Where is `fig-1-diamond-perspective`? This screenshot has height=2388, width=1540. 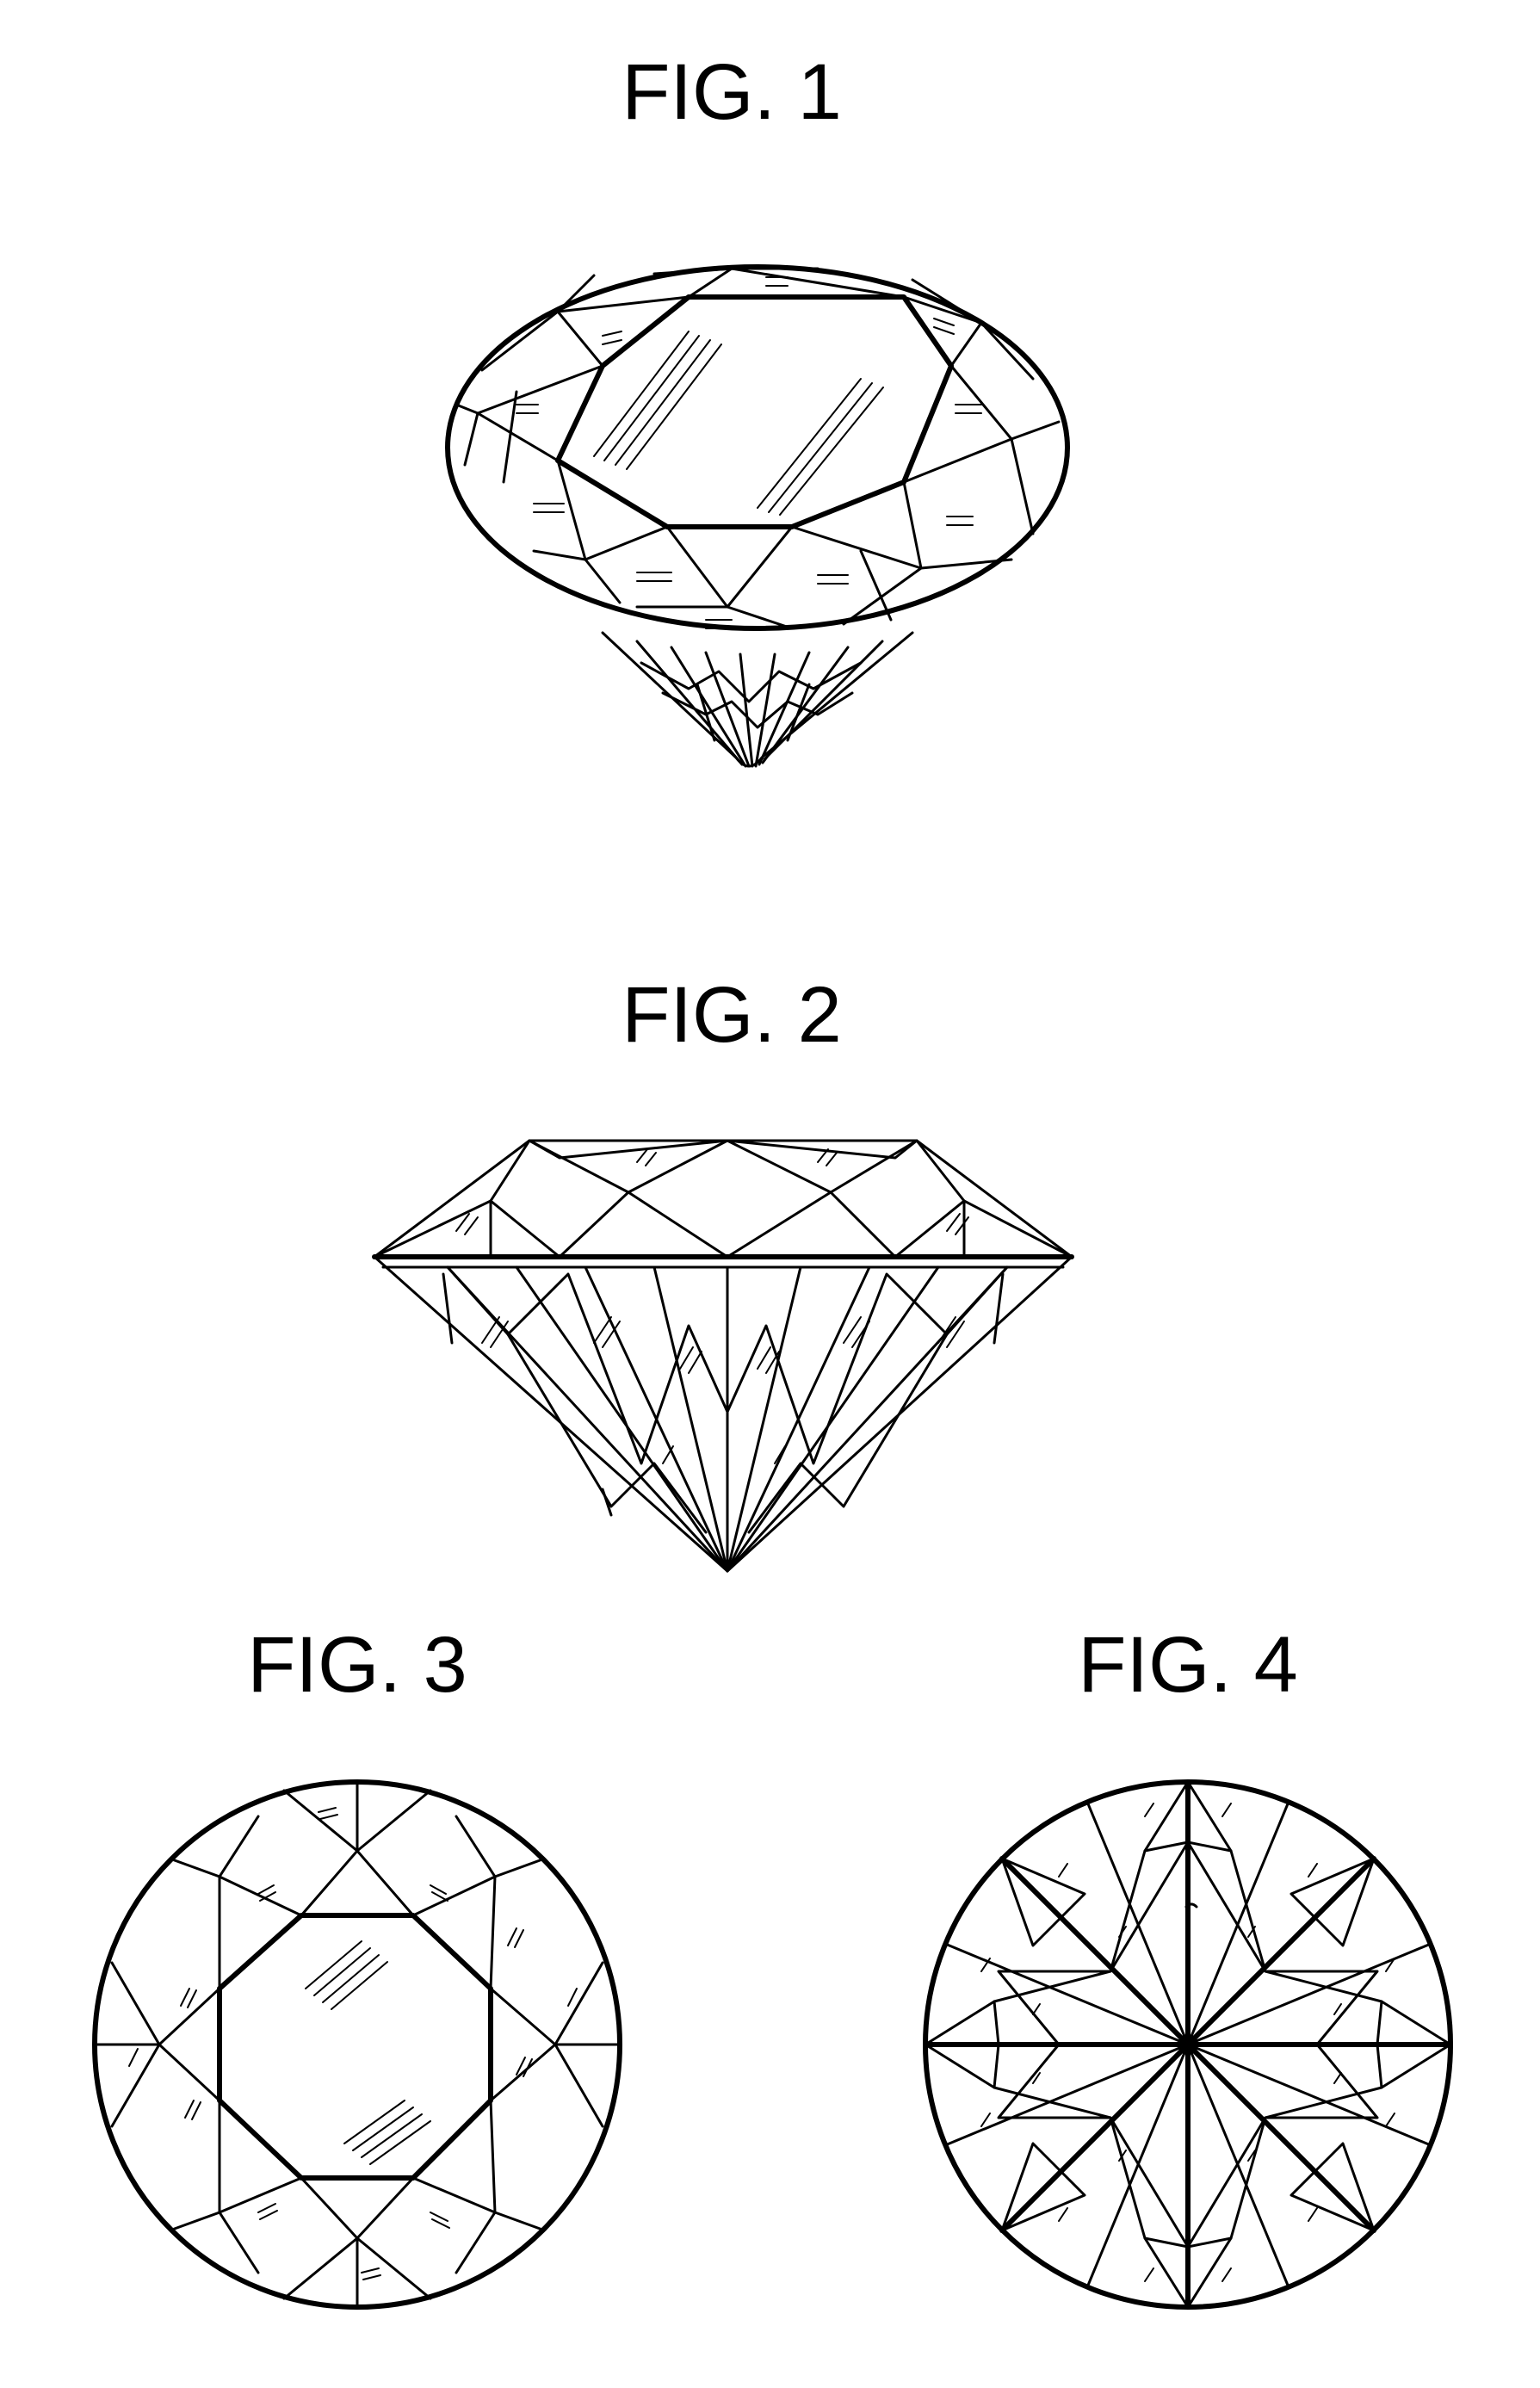
fig-1-diamond-perspective is located at coordinates (757, 516).